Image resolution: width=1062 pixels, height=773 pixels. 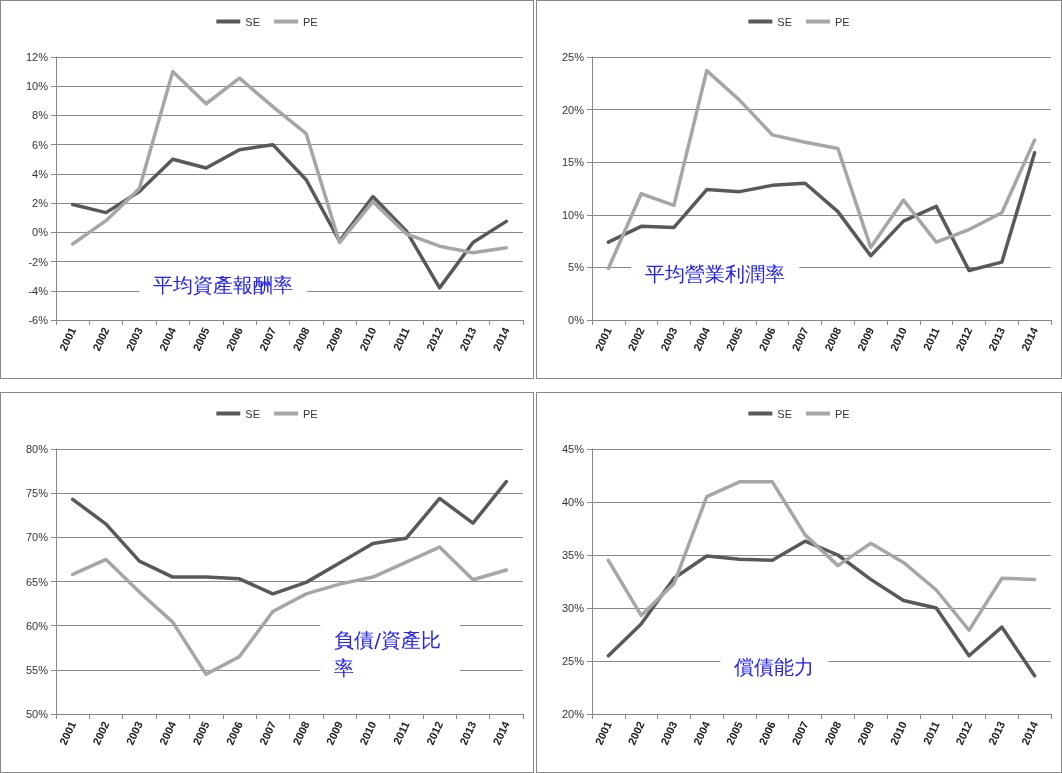 I want to click on y-tick-label: 70%, so click(x=37, y=537).